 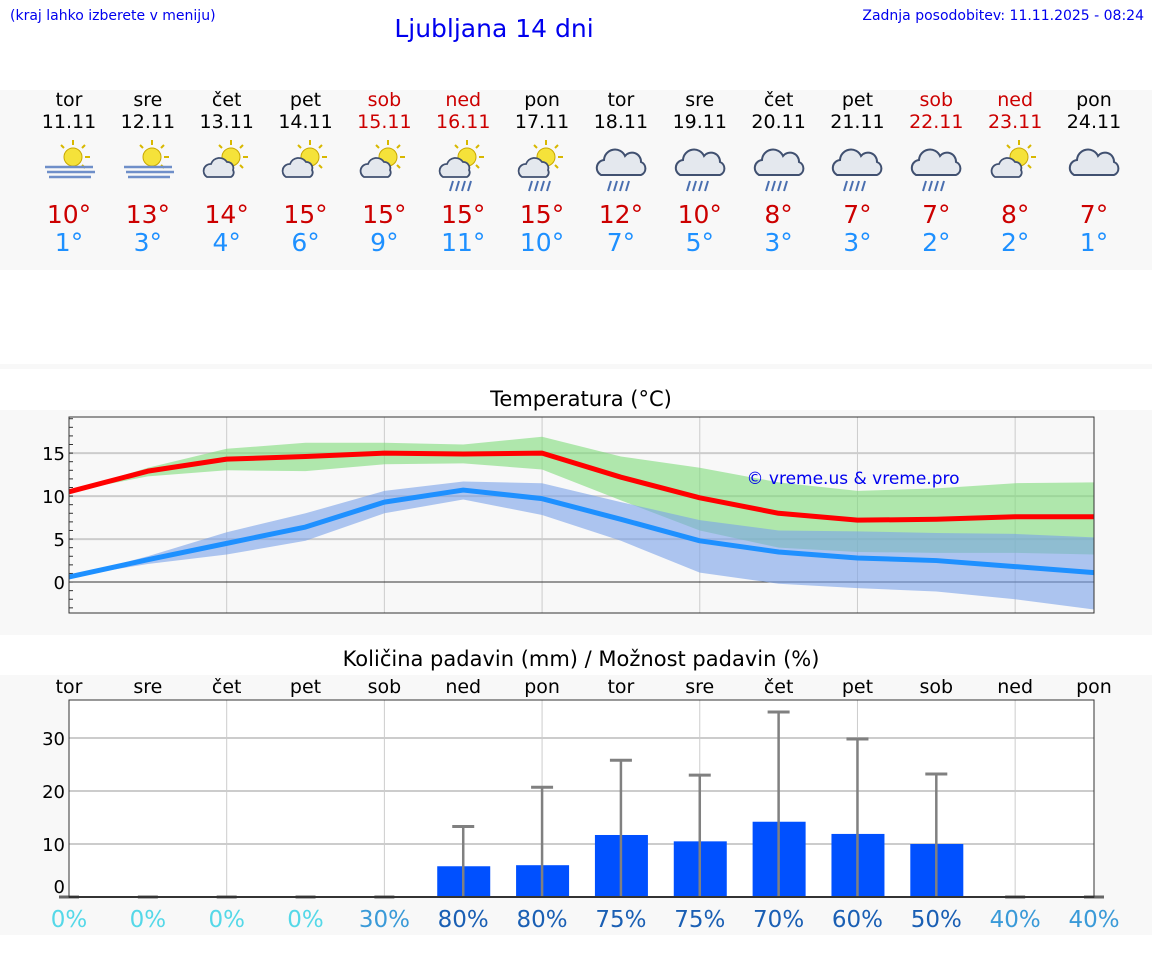 What do you see at coordinates (113, 16) in the screenshot?
I see `location-menu-hint: (kraj lahko izberete v meniju)` at bounding box center [113, 16].